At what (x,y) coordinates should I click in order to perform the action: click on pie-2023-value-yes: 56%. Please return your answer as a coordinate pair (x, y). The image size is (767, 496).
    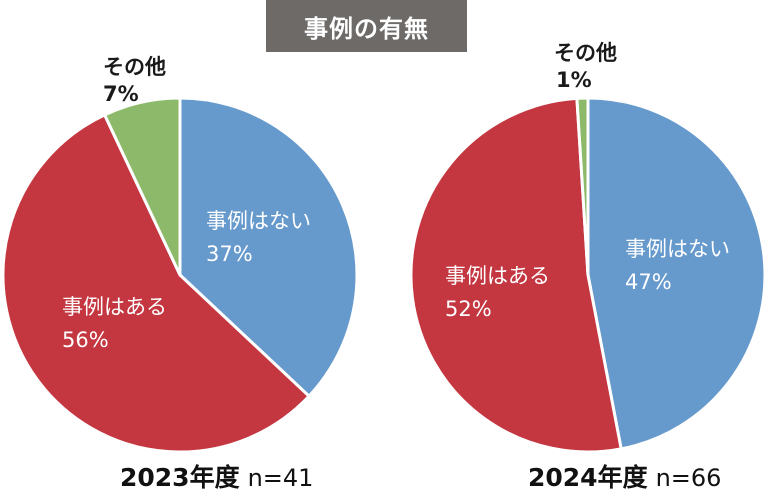
    Looking at the image, I should click on (85, 340).